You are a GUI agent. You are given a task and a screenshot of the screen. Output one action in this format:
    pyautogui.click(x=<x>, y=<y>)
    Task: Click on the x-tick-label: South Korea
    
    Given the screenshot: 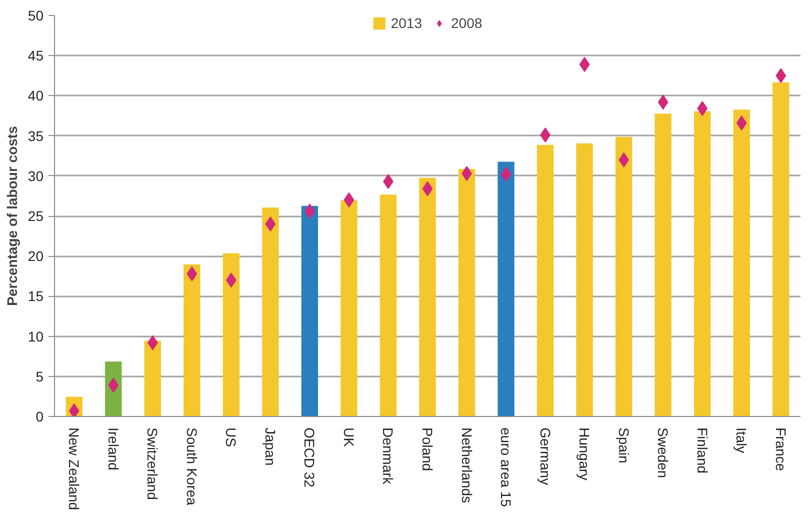 What is the action you would take?
    pyautogui.click(x=192, y=467)
    